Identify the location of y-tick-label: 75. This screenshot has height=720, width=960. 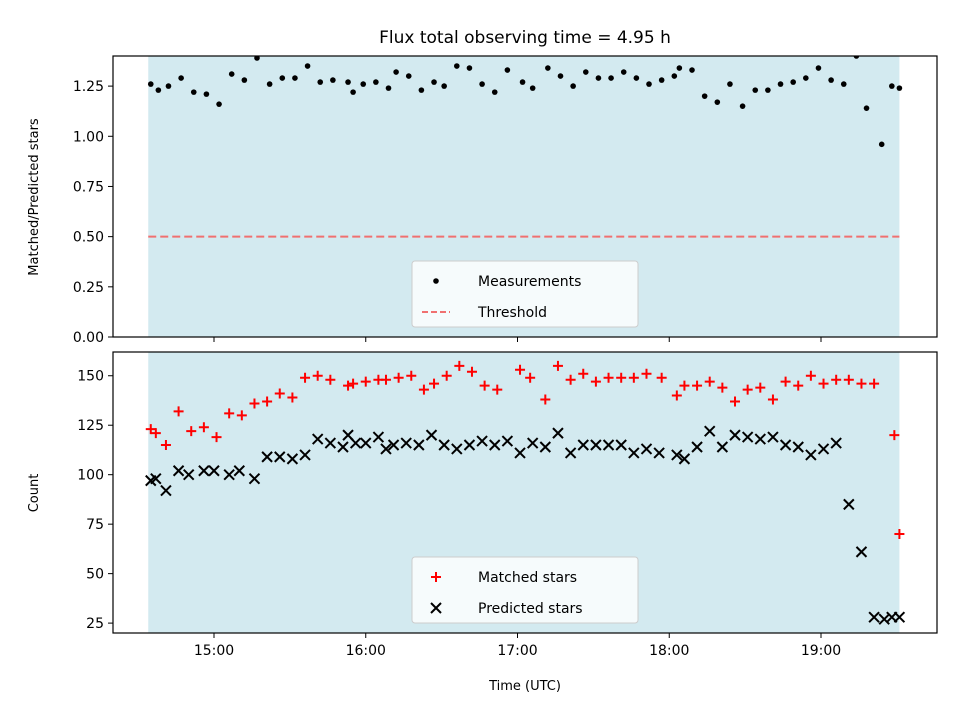
(95, 525).